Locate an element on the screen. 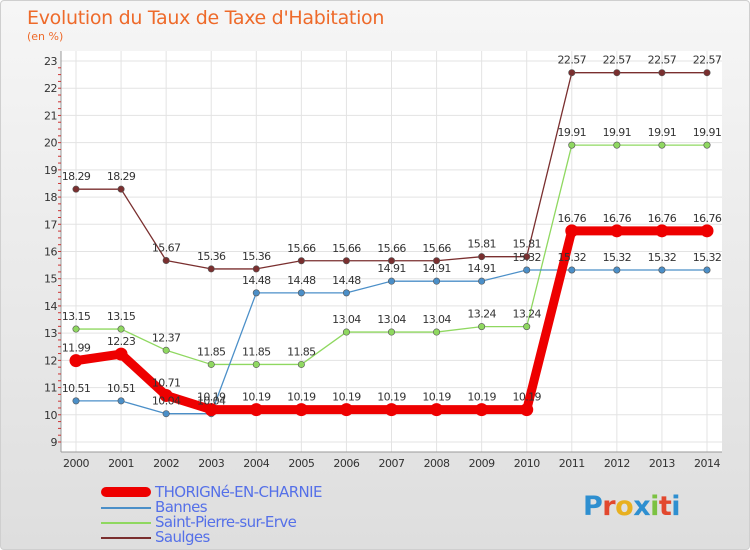 The width and height of the screenshot is (750, 550). y-tick-label: 10 is located at coordinates (50, 415).